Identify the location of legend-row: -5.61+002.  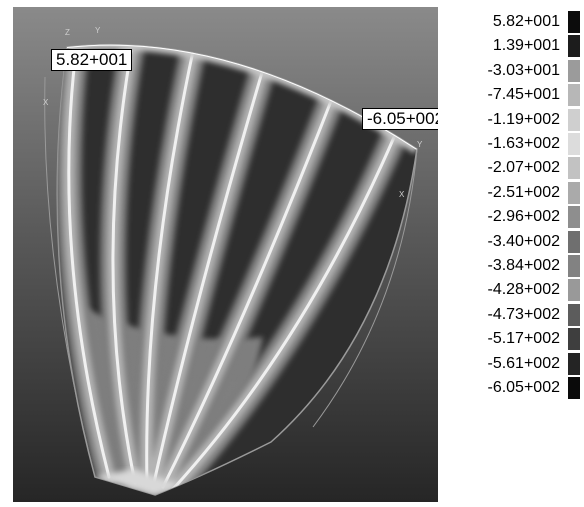
(516, 363).